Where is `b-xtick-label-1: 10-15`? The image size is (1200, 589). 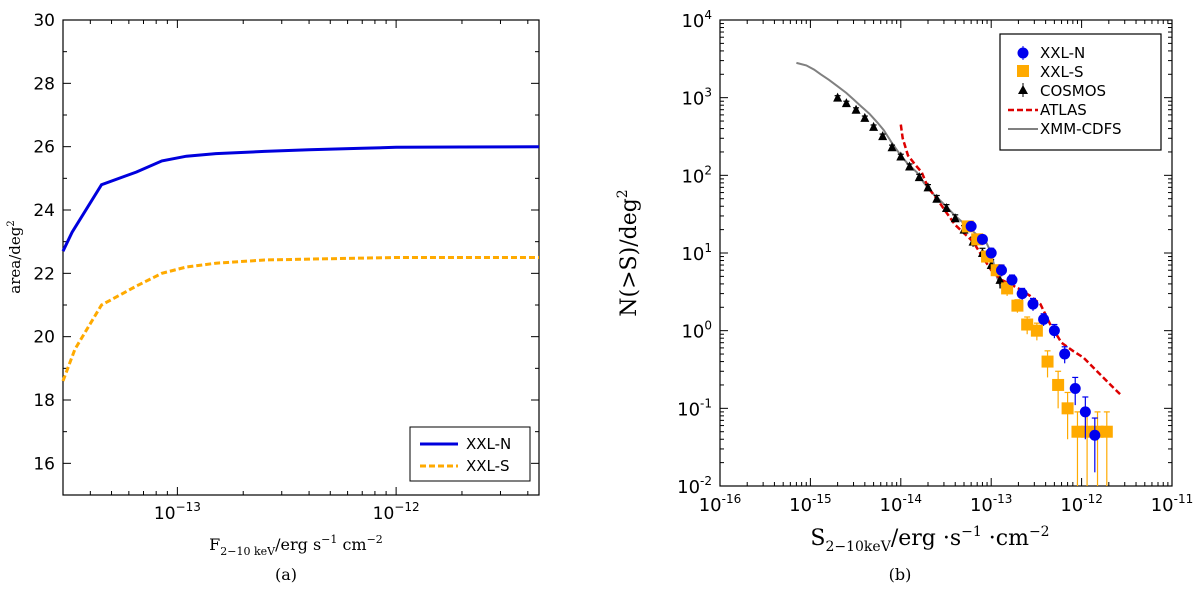
b-xtick-label-1: 10-15 is located at coordinates (810, 504).